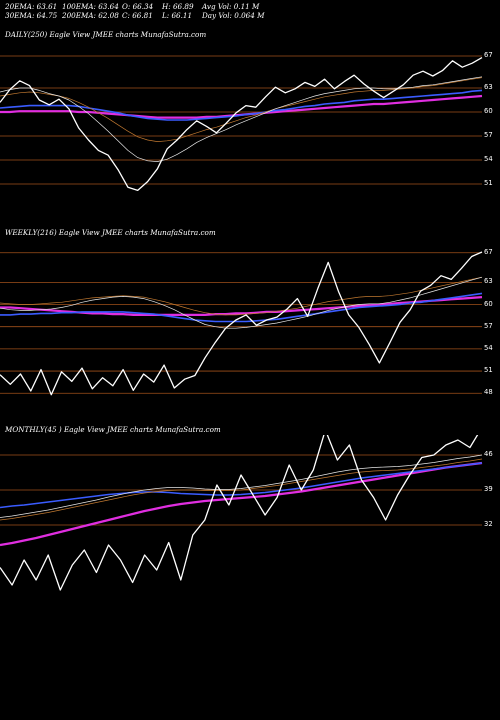 The width and height of the screenshot is (500, 720). I want to click on y-tick-label: 39, so click(488, 489).